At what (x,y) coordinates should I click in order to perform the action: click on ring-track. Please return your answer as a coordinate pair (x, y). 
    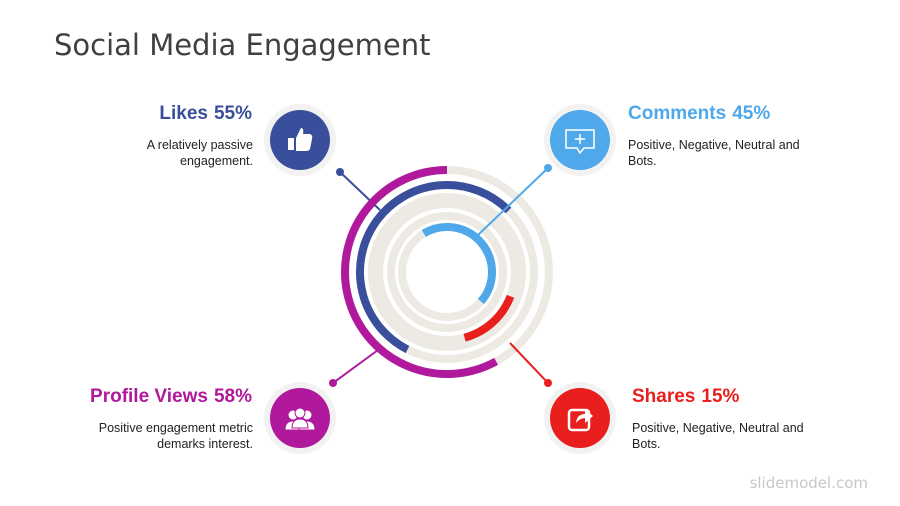
    Looking at the image, I should click on (447, 272).